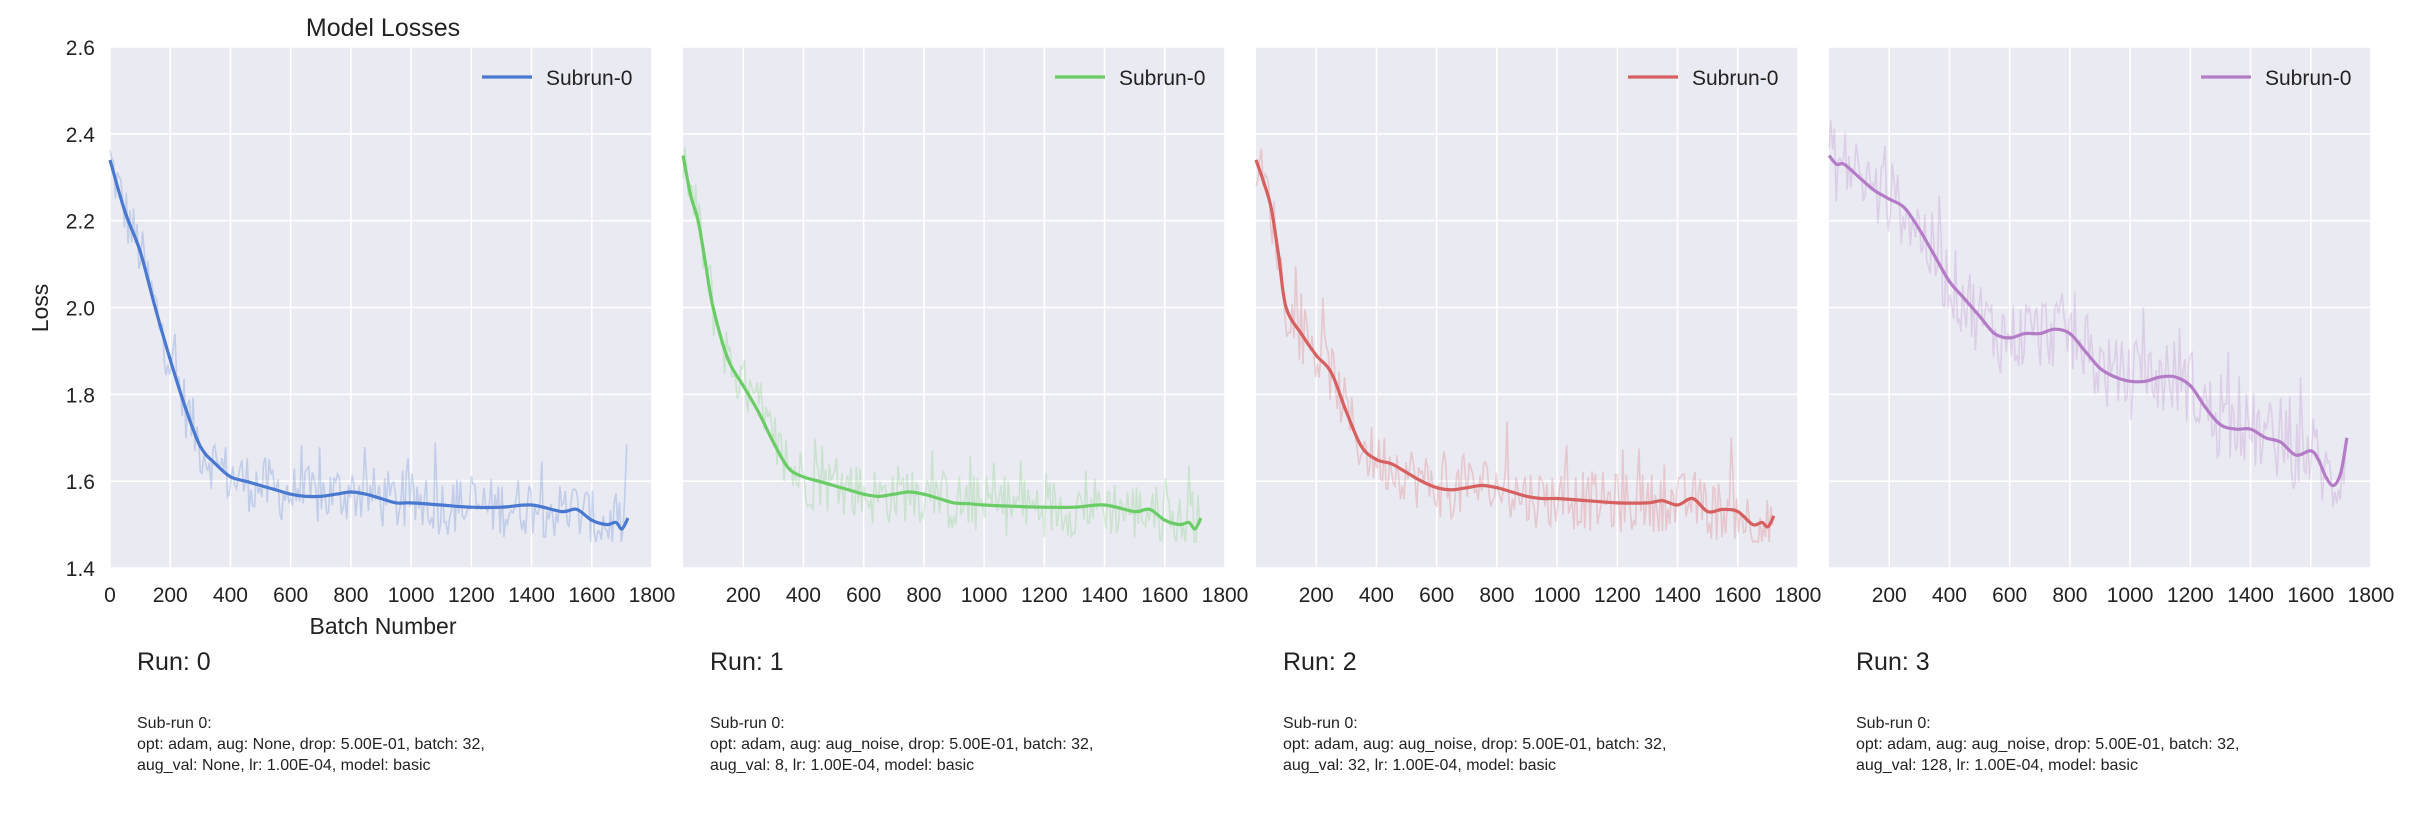  I want to click on y-tick-label: 1.4, so click(81, 569).